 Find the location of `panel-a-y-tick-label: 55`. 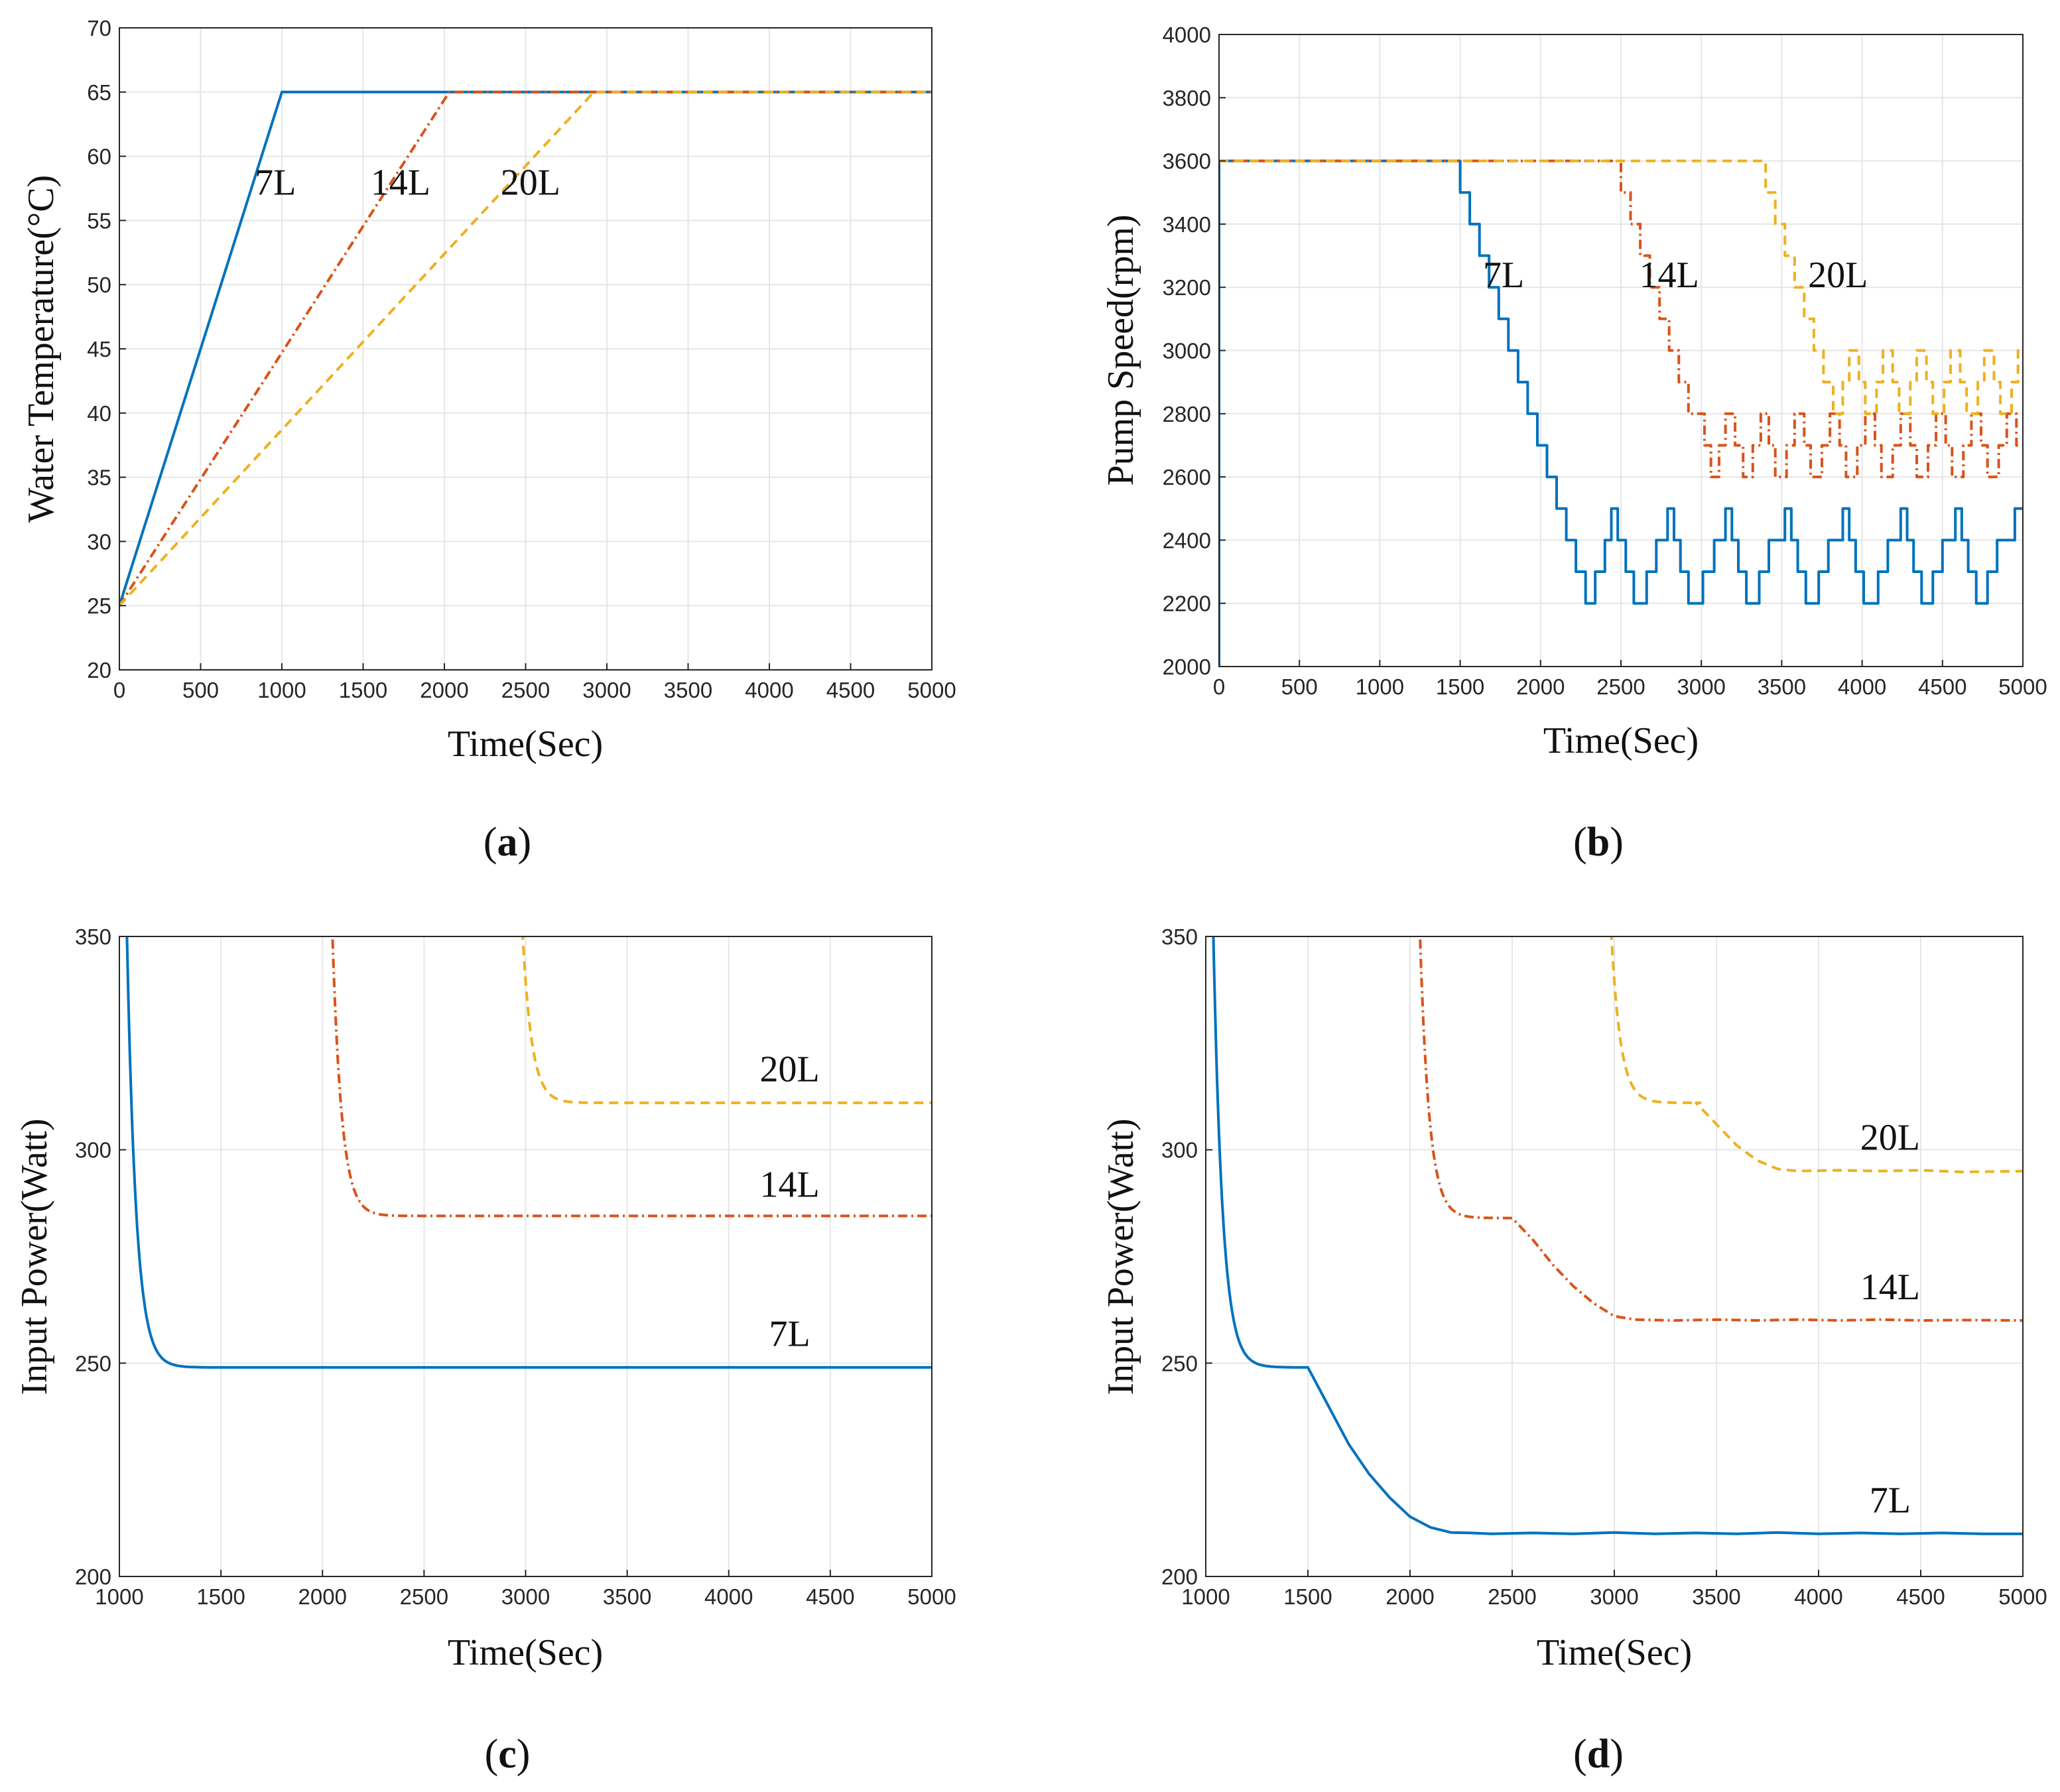

panel-a-y-tick-label: 55 is located at coordinates (99, 220).